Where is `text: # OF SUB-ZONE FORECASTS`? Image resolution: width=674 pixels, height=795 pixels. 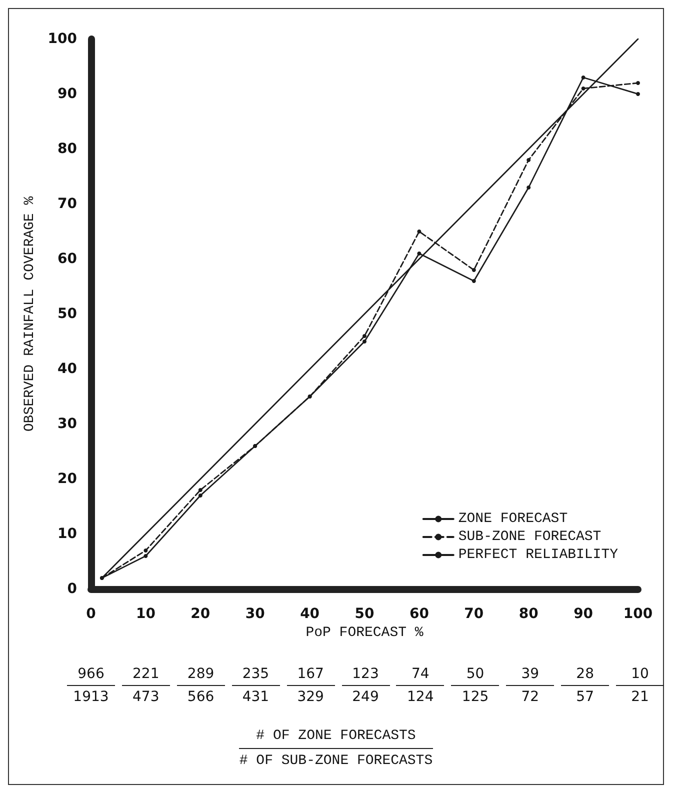 text: # OF SUB-ZONE FORECASTS is located at coordinates (336, 760).